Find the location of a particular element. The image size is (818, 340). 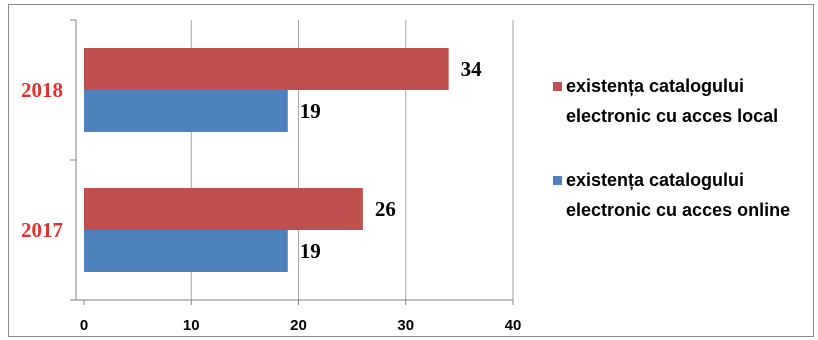

x-tick-label: 30 is located at coordinates (405, 325).